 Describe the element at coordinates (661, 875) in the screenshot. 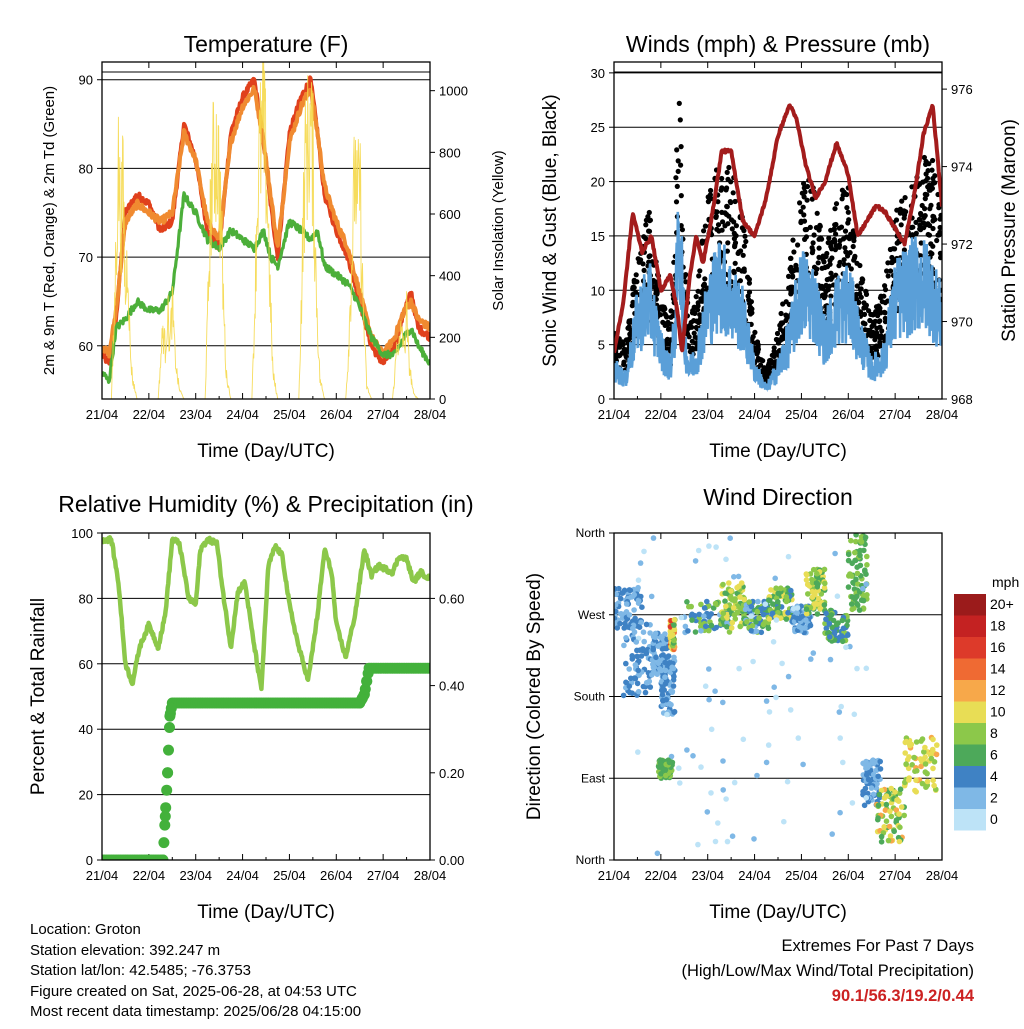

I see `direction-xtick-label: 22/04` at that location.